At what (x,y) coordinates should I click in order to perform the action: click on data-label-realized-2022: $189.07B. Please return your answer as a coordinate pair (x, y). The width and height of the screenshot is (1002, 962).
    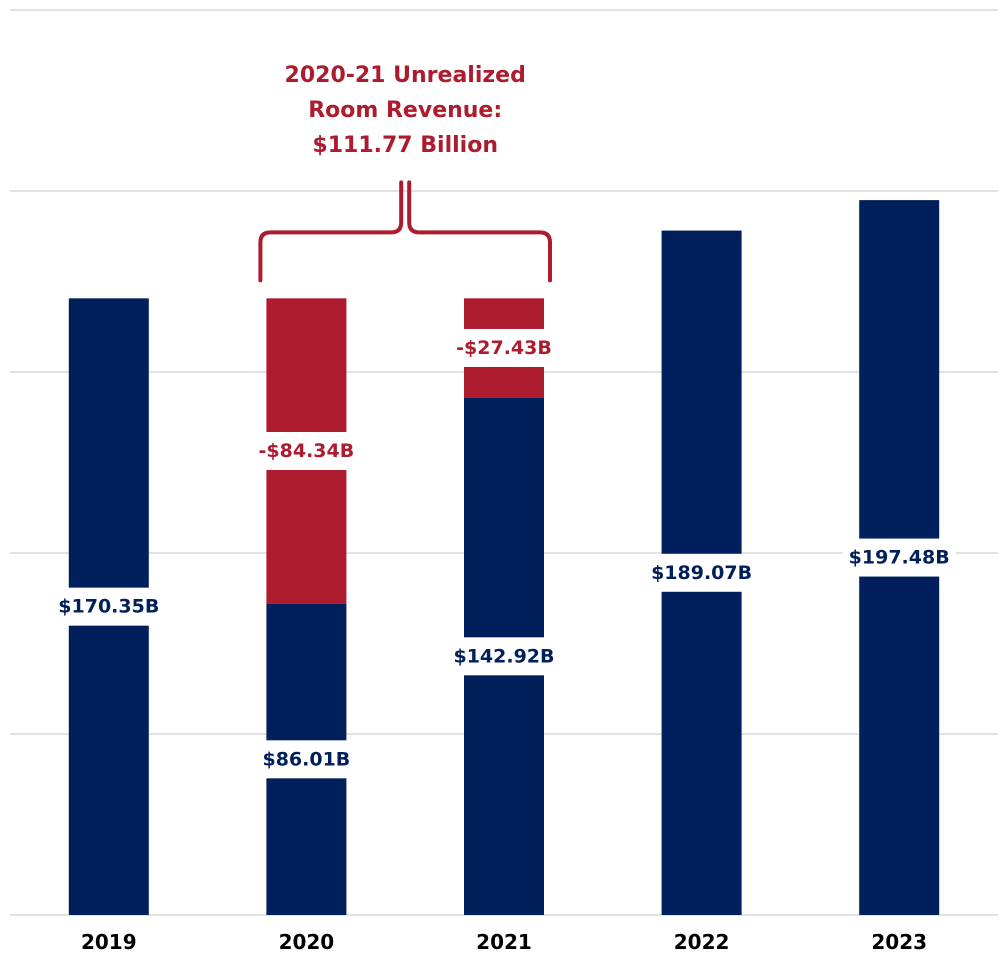
    Looking at the image, I should click on (701, 573).